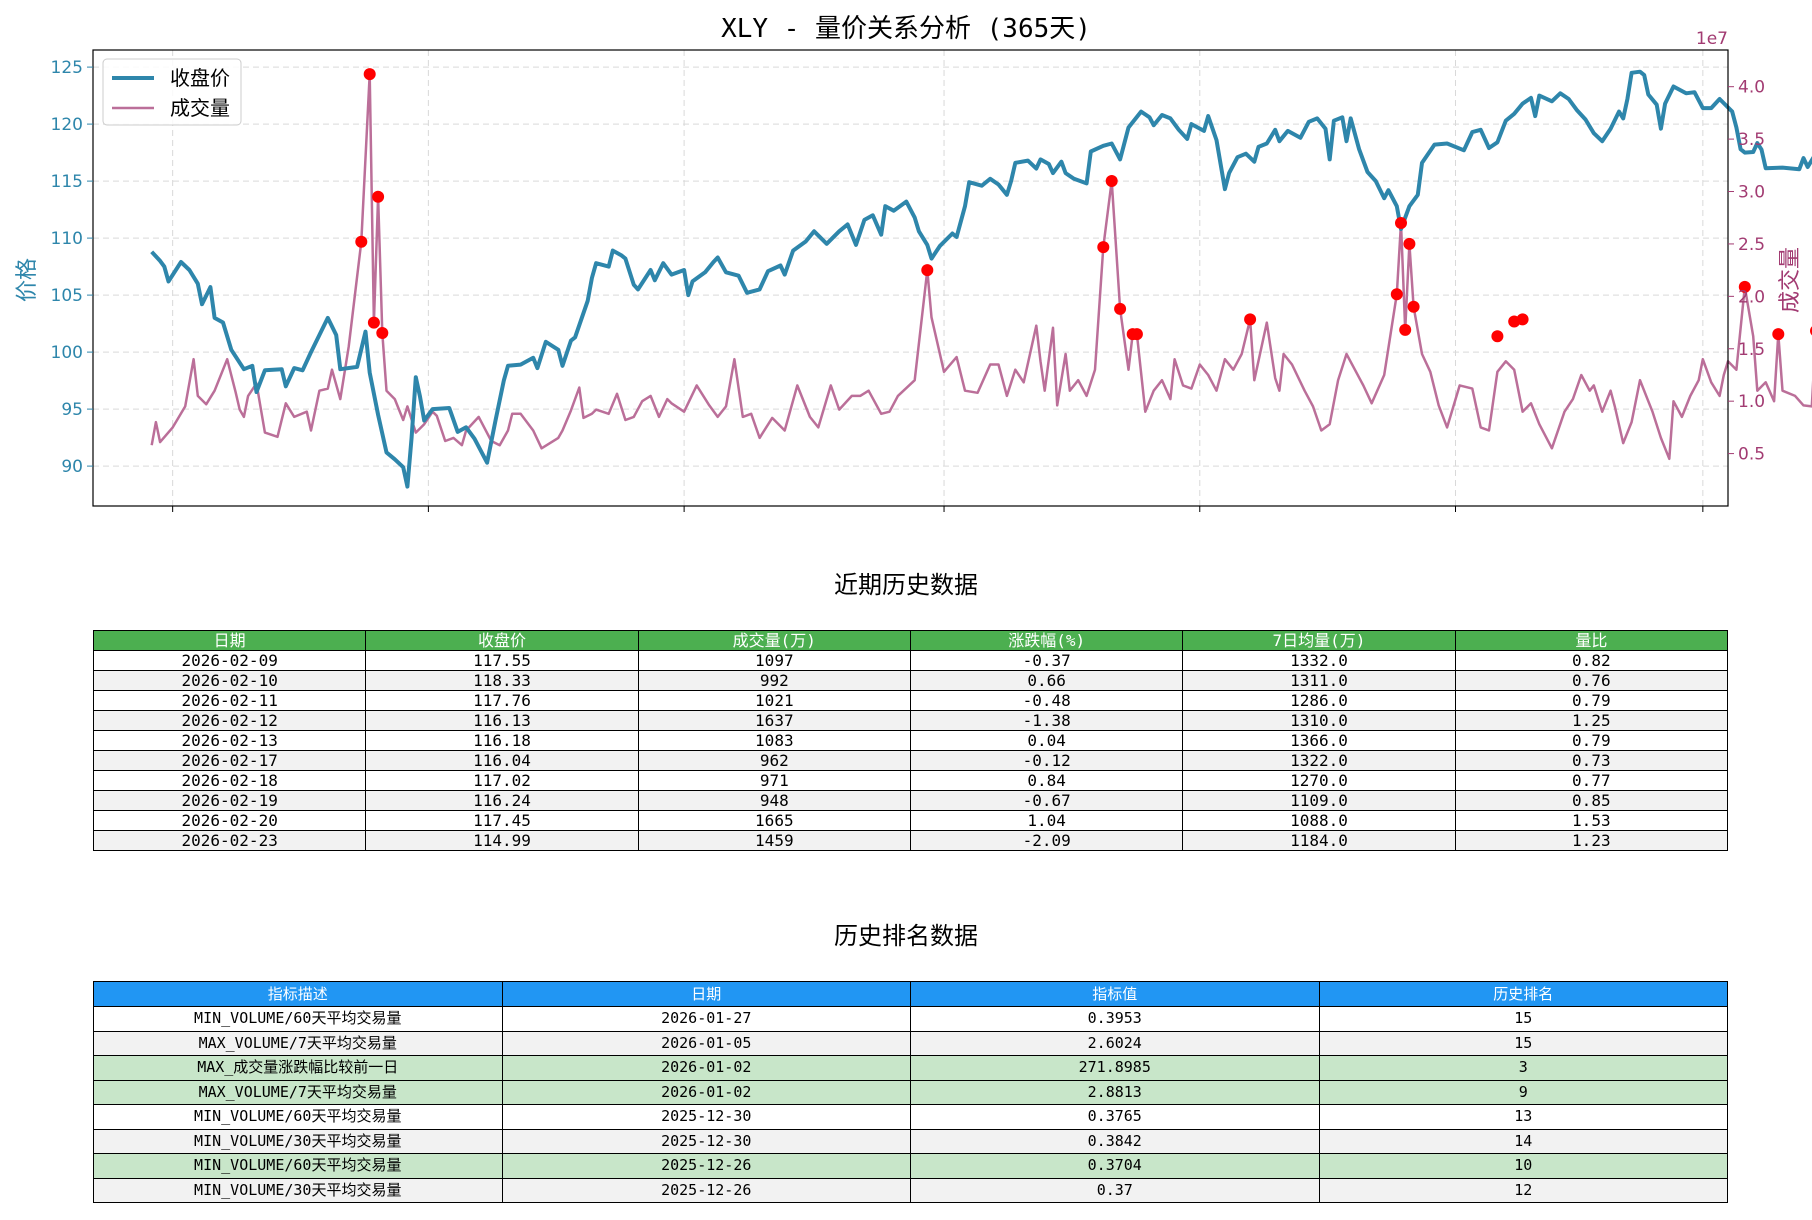  What do you see at coordinates (67, 296) in the screenshot?
I see `y-left-tick-label: 105` at bounding box center [67, 296].